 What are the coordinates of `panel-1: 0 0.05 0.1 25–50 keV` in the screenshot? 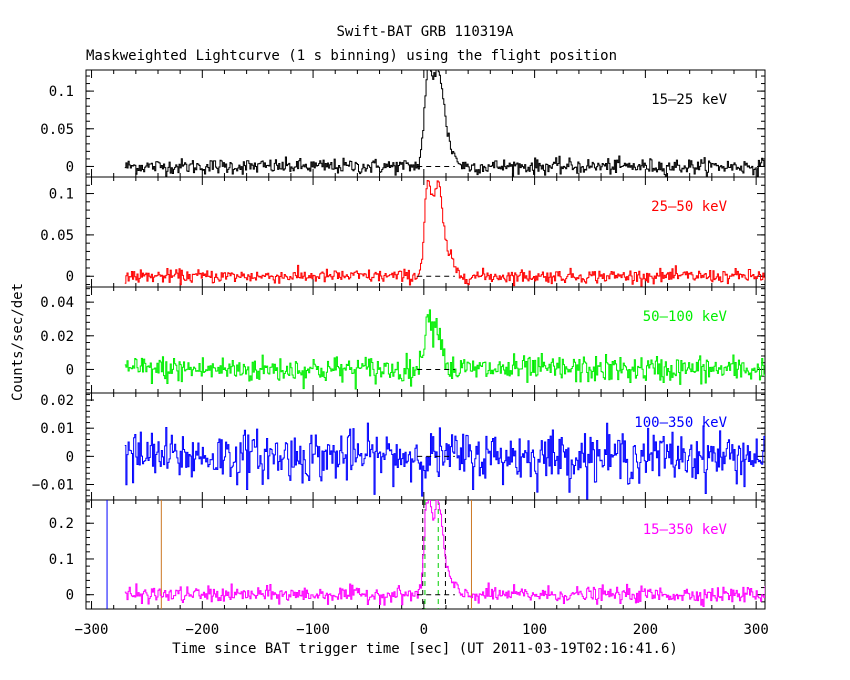 It's located at (403, 232).